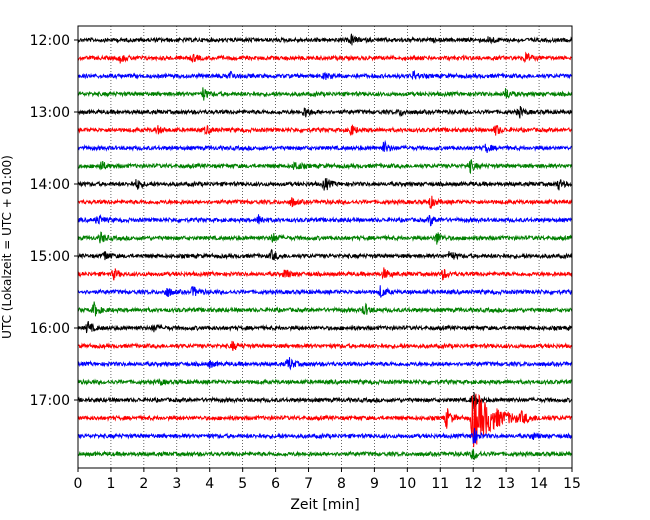  I want to click on x-tick-label: 1, so click(110, 484).